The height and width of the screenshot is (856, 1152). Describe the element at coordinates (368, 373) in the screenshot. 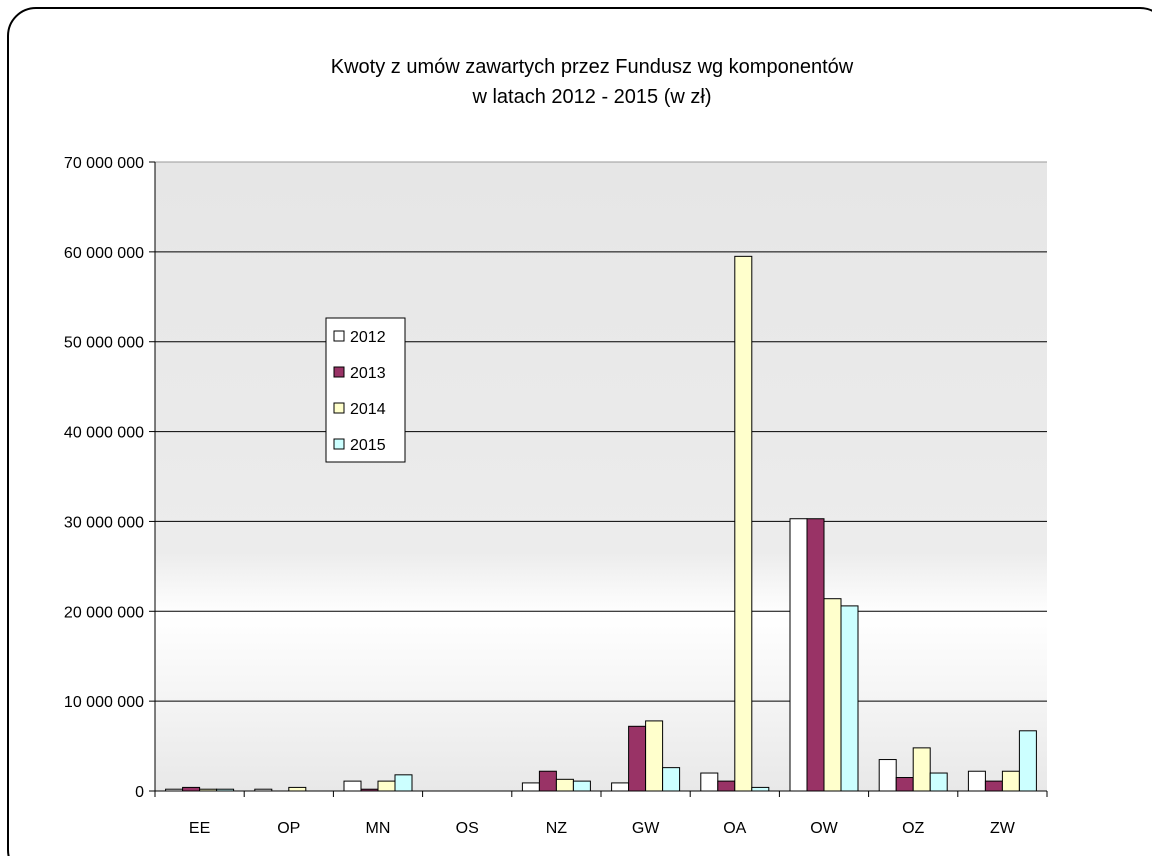

I see `legend-label: 2013` at that location.